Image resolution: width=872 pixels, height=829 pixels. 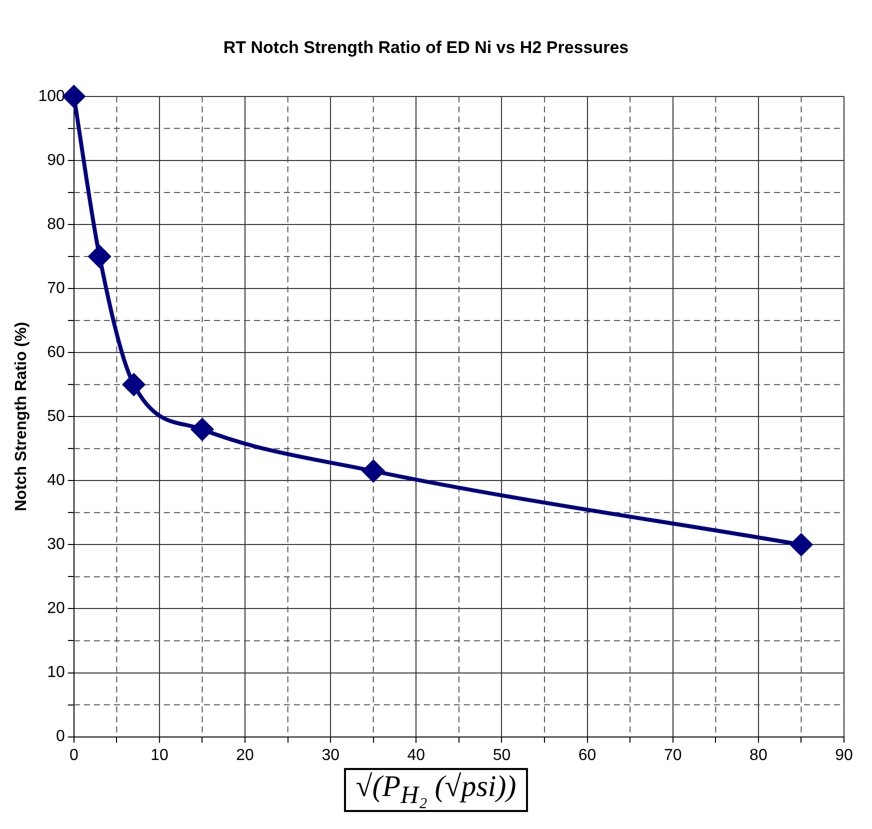 What do you see at coordinates (60, 737) in the screenshot?
I see `y-tick-label: 0` at bounding box center [60, 737].